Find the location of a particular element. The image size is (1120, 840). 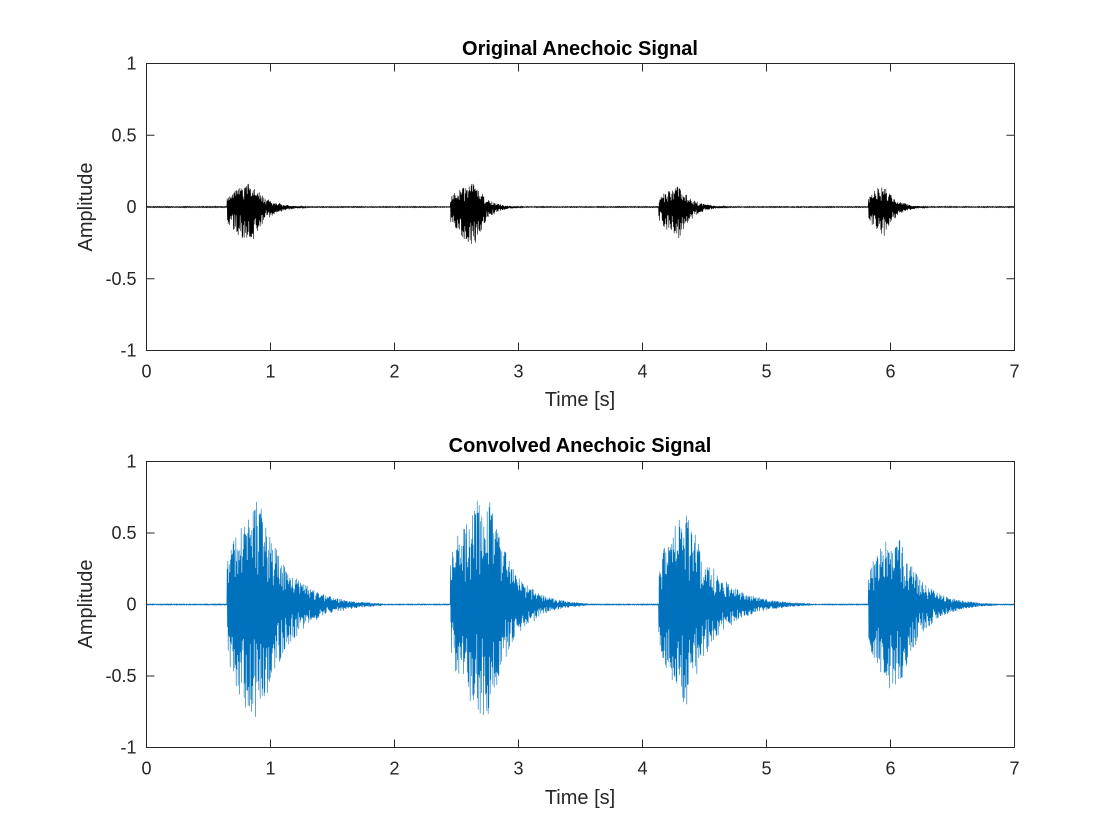

plot-title: Convolved Anechoic Signal is located at coordinates (580, 446).